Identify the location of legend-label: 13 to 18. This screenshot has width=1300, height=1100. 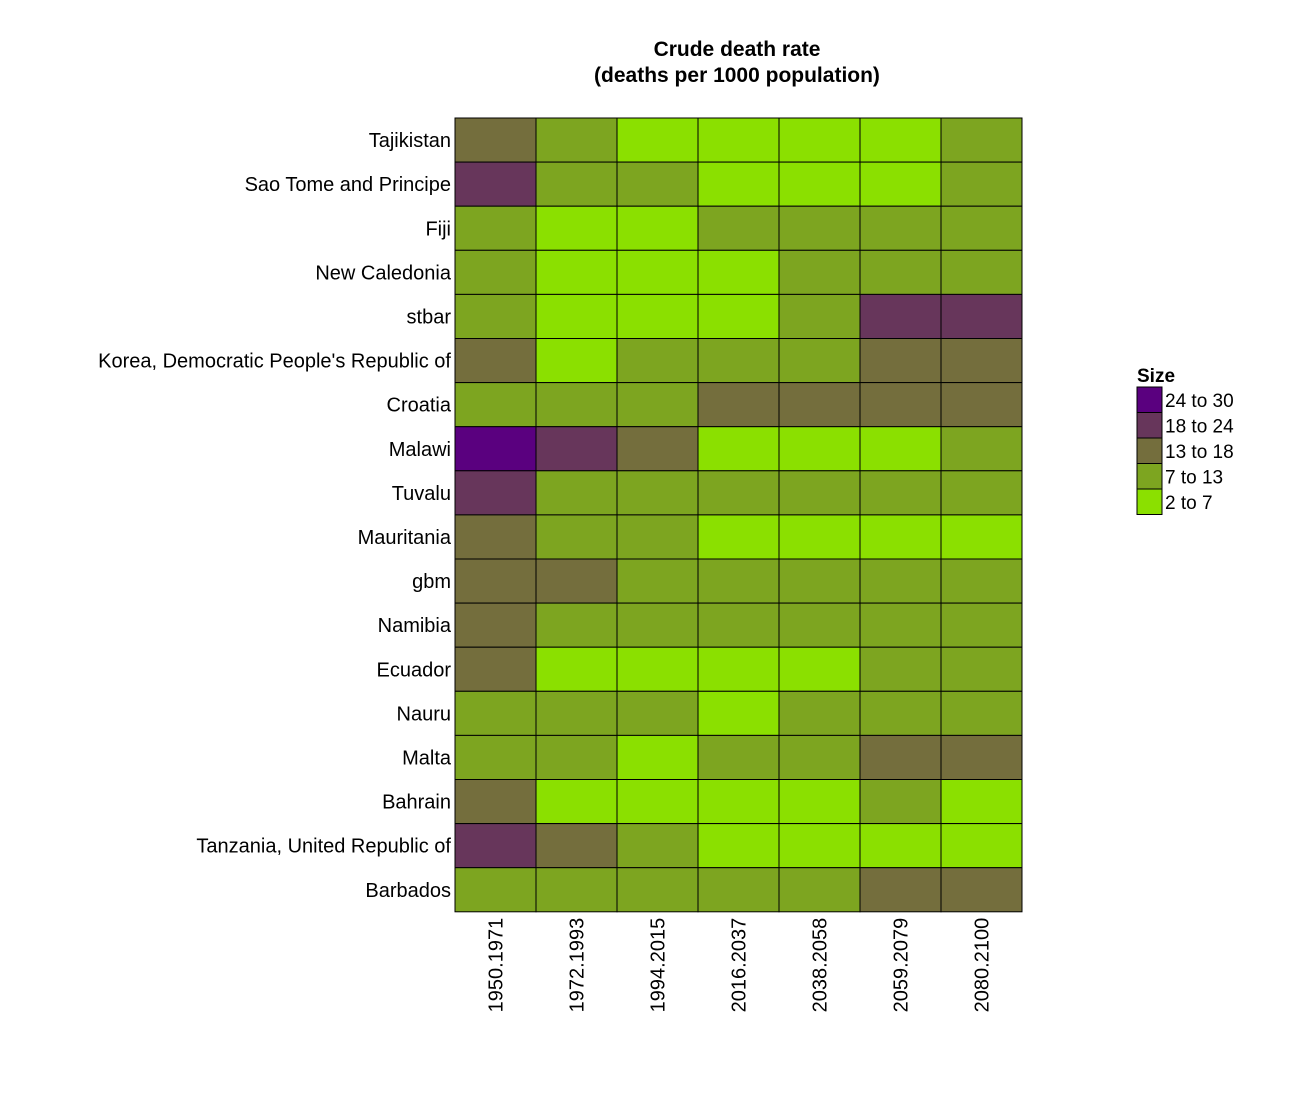
(1199, 452).